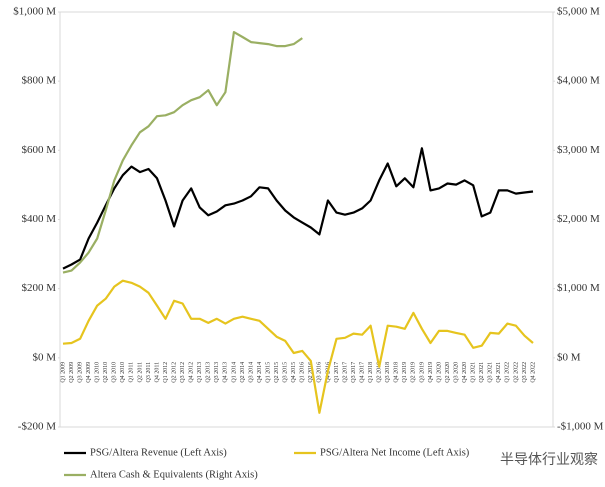 This screenshot has height=487, width=605. Describe the element at coordinates (448, 372) in the screenshot. I see `x-tick-label: Q2 2020` at that location.